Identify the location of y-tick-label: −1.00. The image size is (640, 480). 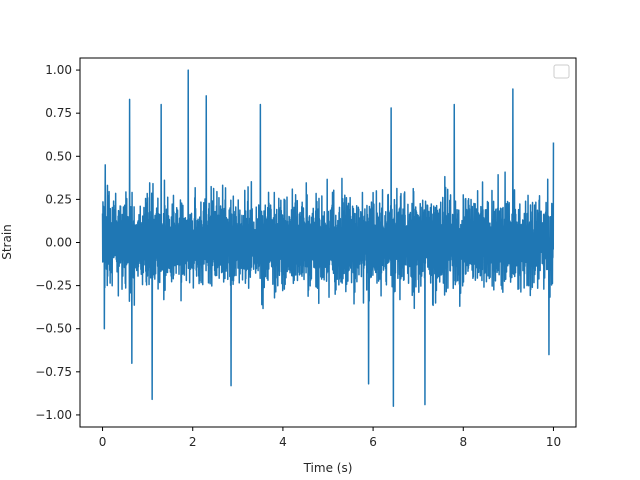
(53, 415).